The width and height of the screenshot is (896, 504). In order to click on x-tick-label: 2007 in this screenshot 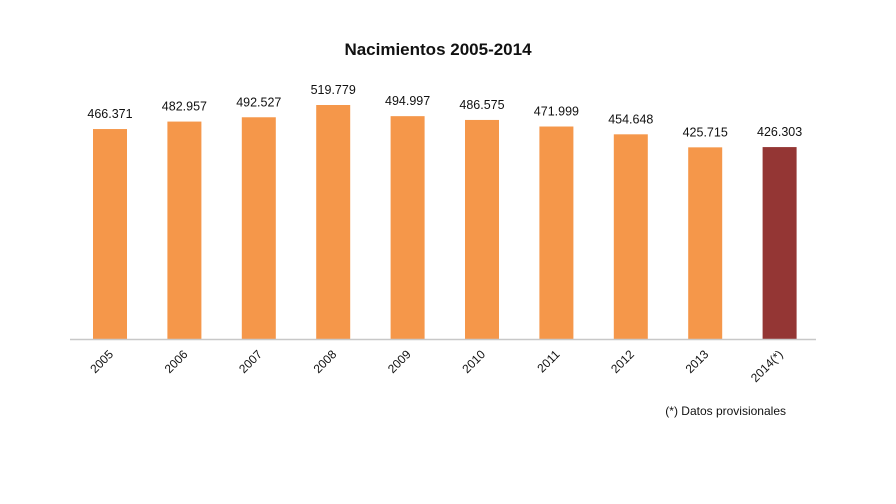, I will do `click(250, 361)`.